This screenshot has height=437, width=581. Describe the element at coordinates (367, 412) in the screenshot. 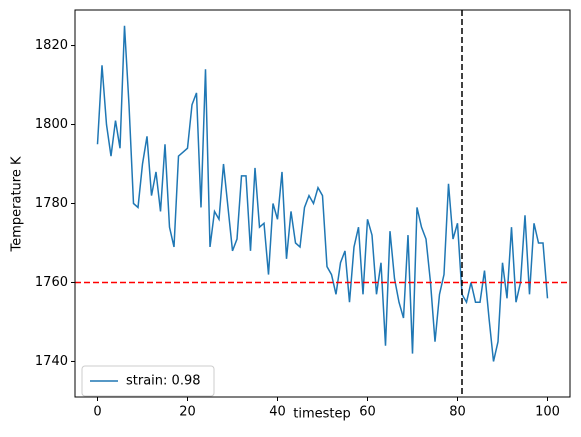

I see `x-tick-label: 60` at that location.